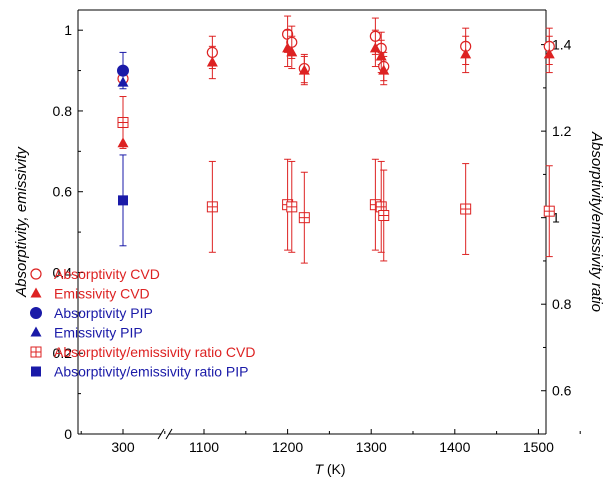 The image size is (606, 489). I want to click on legend-item: Absorptivity PIP, so click(91, 313).